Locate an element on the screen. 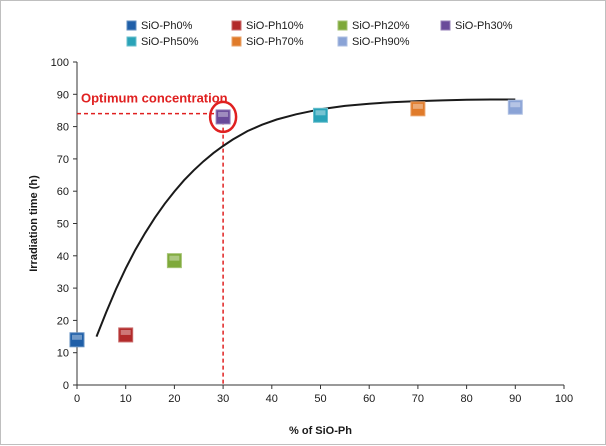 The width and height of the screenshot is (606, 446). x-tick-label: 10 is located at coordinates (126, 399).